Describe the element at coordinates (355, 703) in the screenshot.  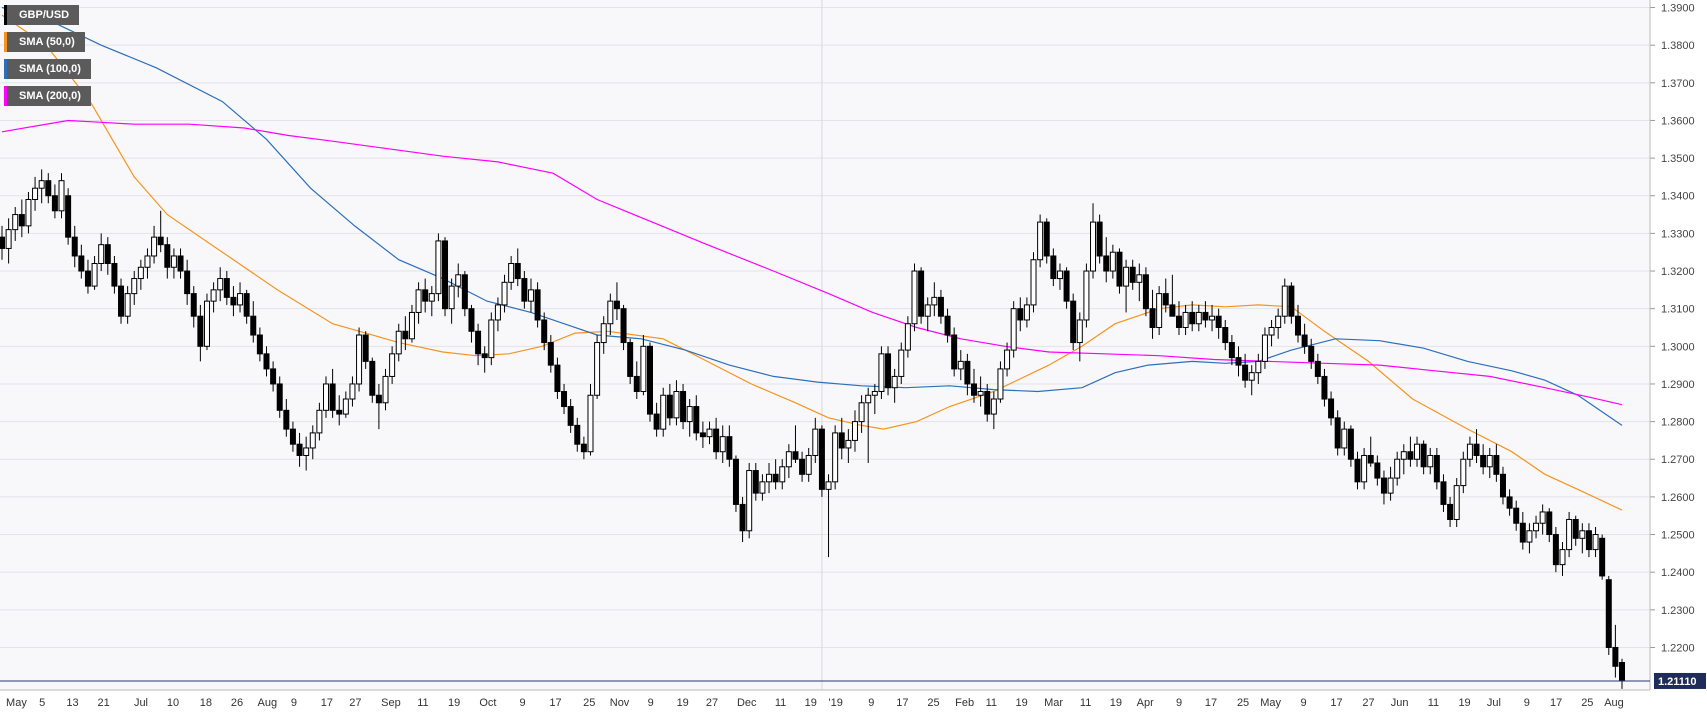
I see `x-tick-label: 27` at that location.